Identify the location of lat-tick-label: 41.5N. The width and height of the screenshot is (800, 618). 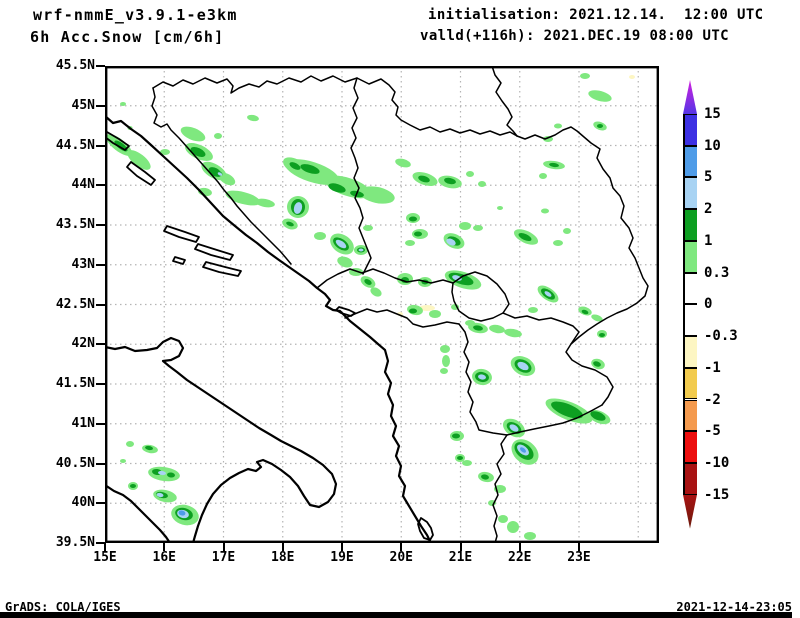
(75, 383).